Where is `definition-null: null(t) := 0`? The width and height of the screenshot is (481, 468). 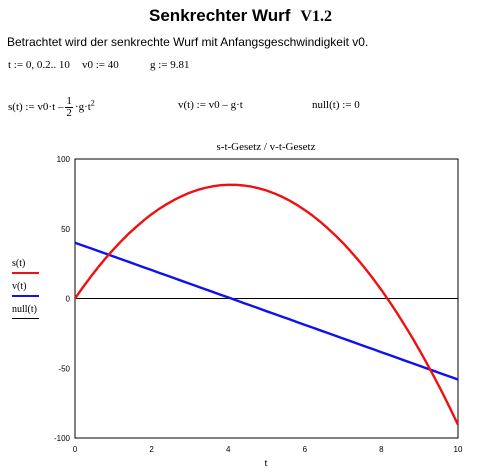
definition-null: null(t) := 0 is located at coordinates (336, 105).